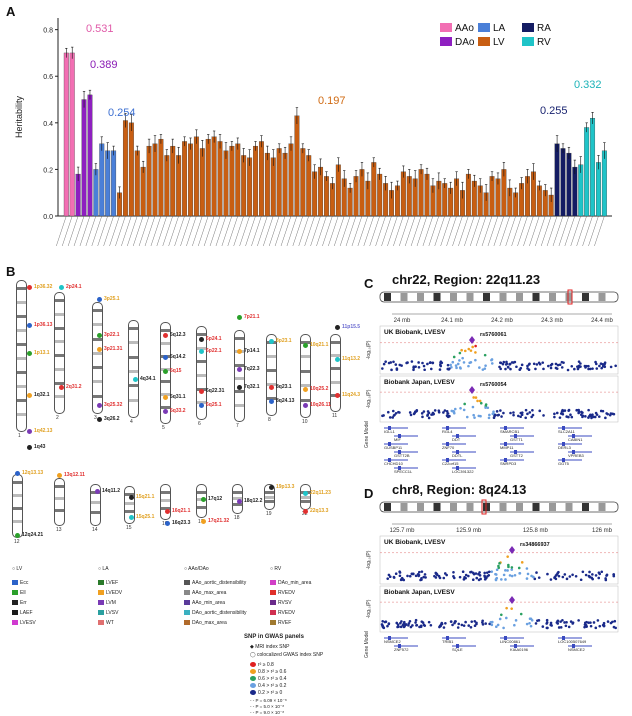  I want to click on locus-label: 15q25.1, so click(145, 517).